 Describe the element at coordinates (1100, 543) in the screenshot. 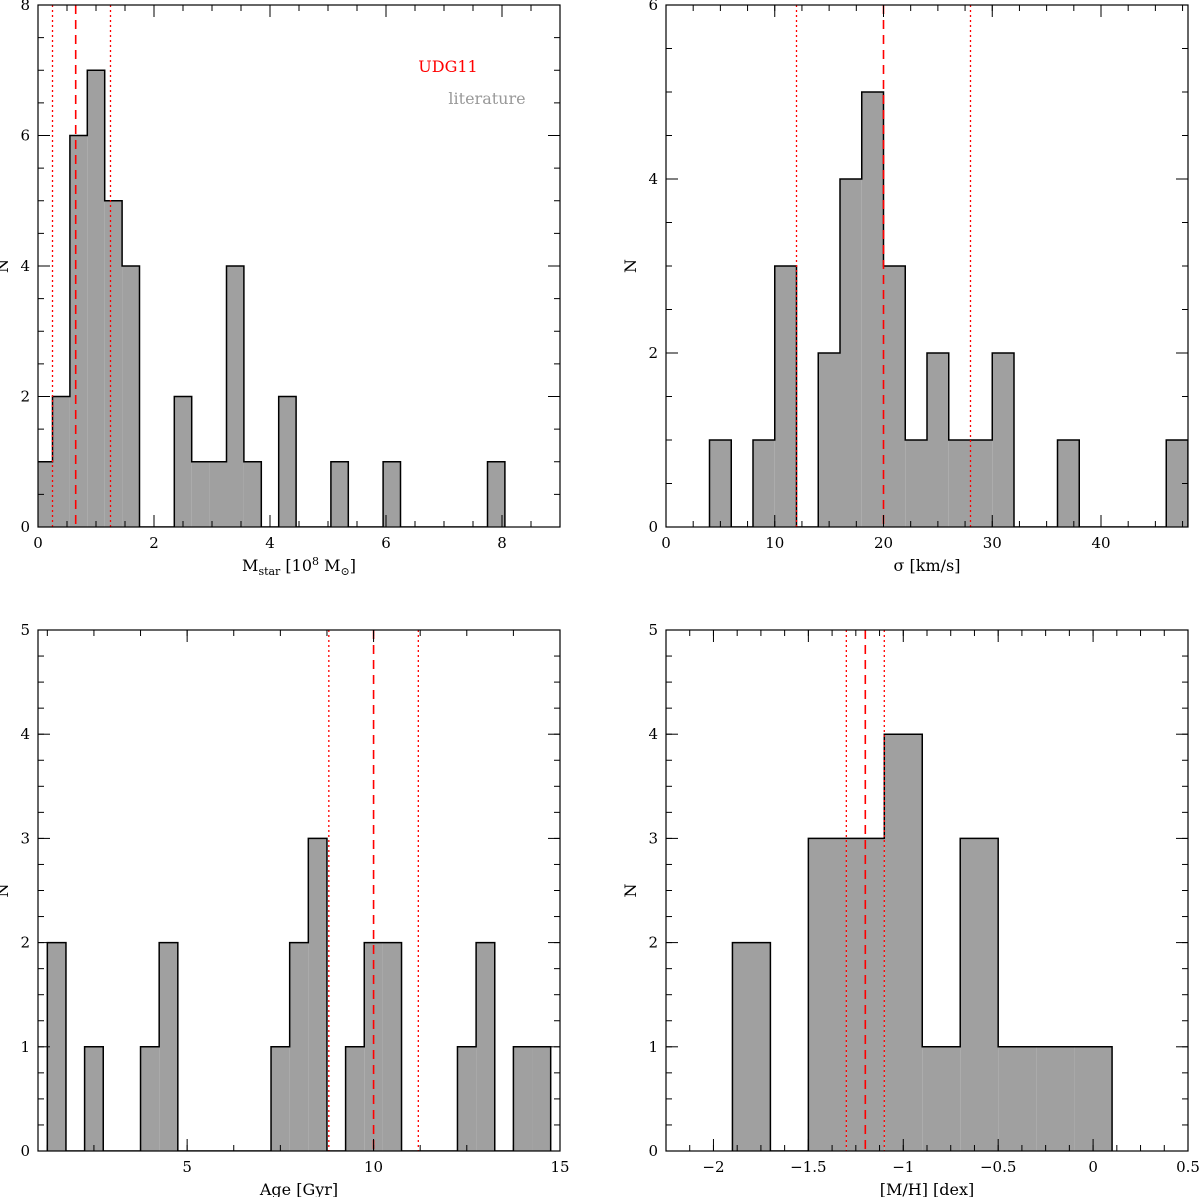

I see `x-tick-label: 40` at that location.